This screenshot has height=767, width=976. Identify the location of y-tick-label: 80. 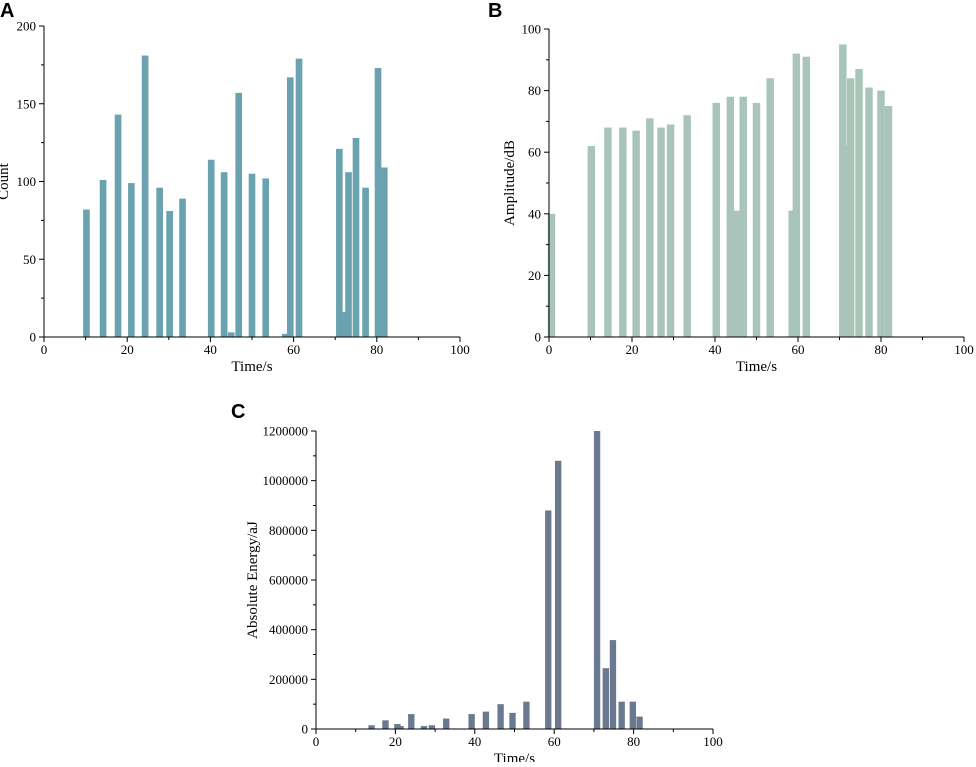
(534, 90).